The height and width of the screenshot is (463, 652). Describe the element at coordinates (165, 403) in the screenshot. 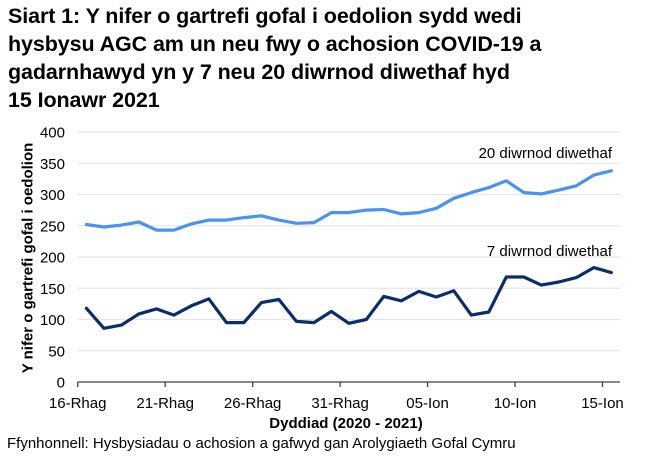

I see `x-tick-label: 21-Rhag` at that location.